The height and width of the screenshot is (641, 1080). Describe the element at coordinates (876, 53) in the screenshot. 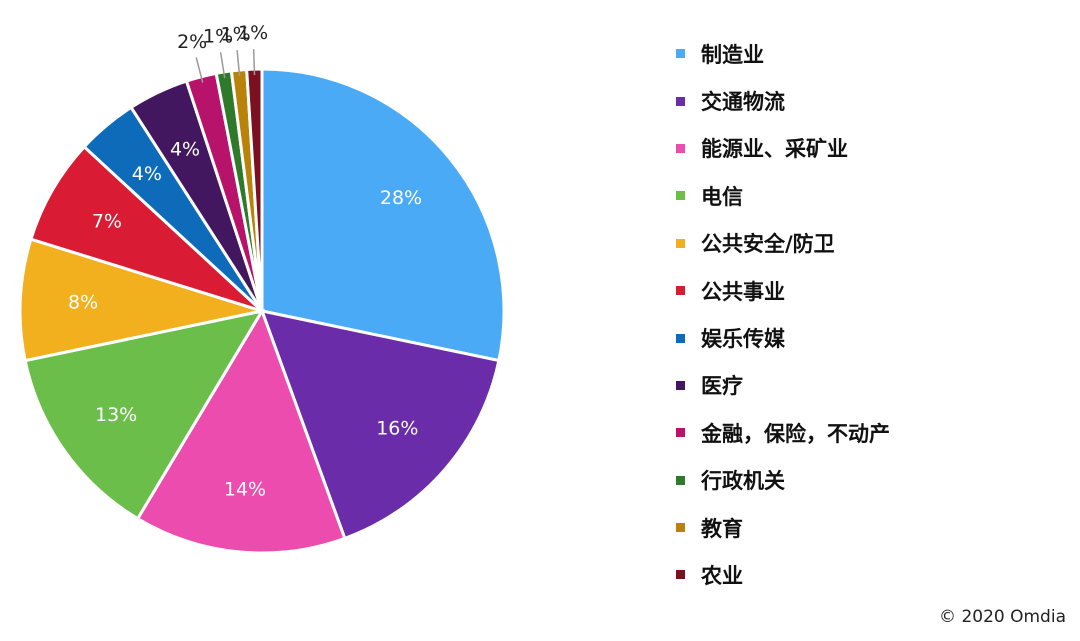

I see `legend-item: 制造业` at that location.